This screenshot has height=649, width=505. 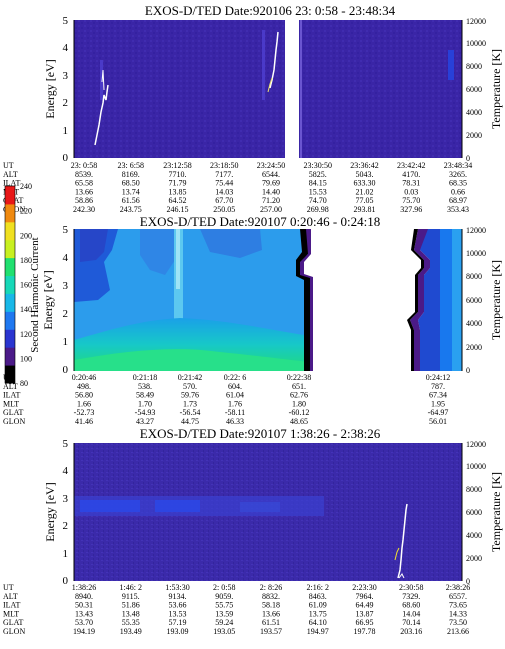 What do you see at coordinates (364, 587) in the screenshot?
I see `table-cell: 2:23:30` at bounding box center [364, 587].